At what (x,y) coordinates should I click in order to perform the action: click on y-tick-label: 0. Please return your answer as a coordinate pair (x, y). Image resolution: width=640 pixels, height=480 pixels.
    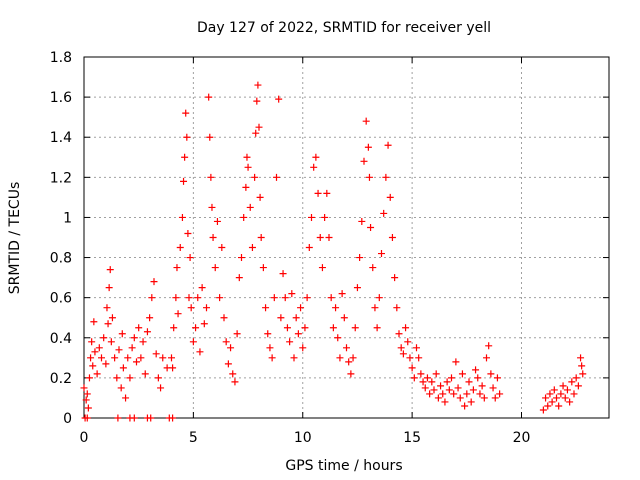
    Looking at the image, I should click on (67, 419).